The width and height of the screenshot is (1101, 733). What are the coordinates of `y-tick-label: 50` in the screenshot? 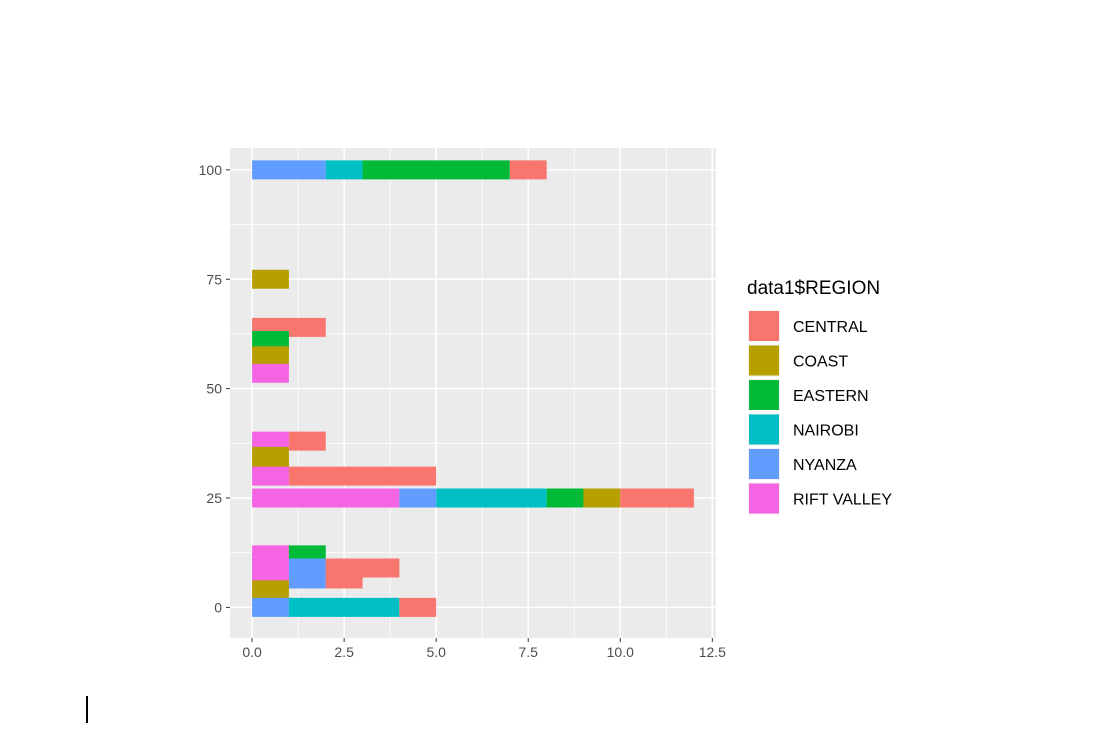 It's located at (214, 389).